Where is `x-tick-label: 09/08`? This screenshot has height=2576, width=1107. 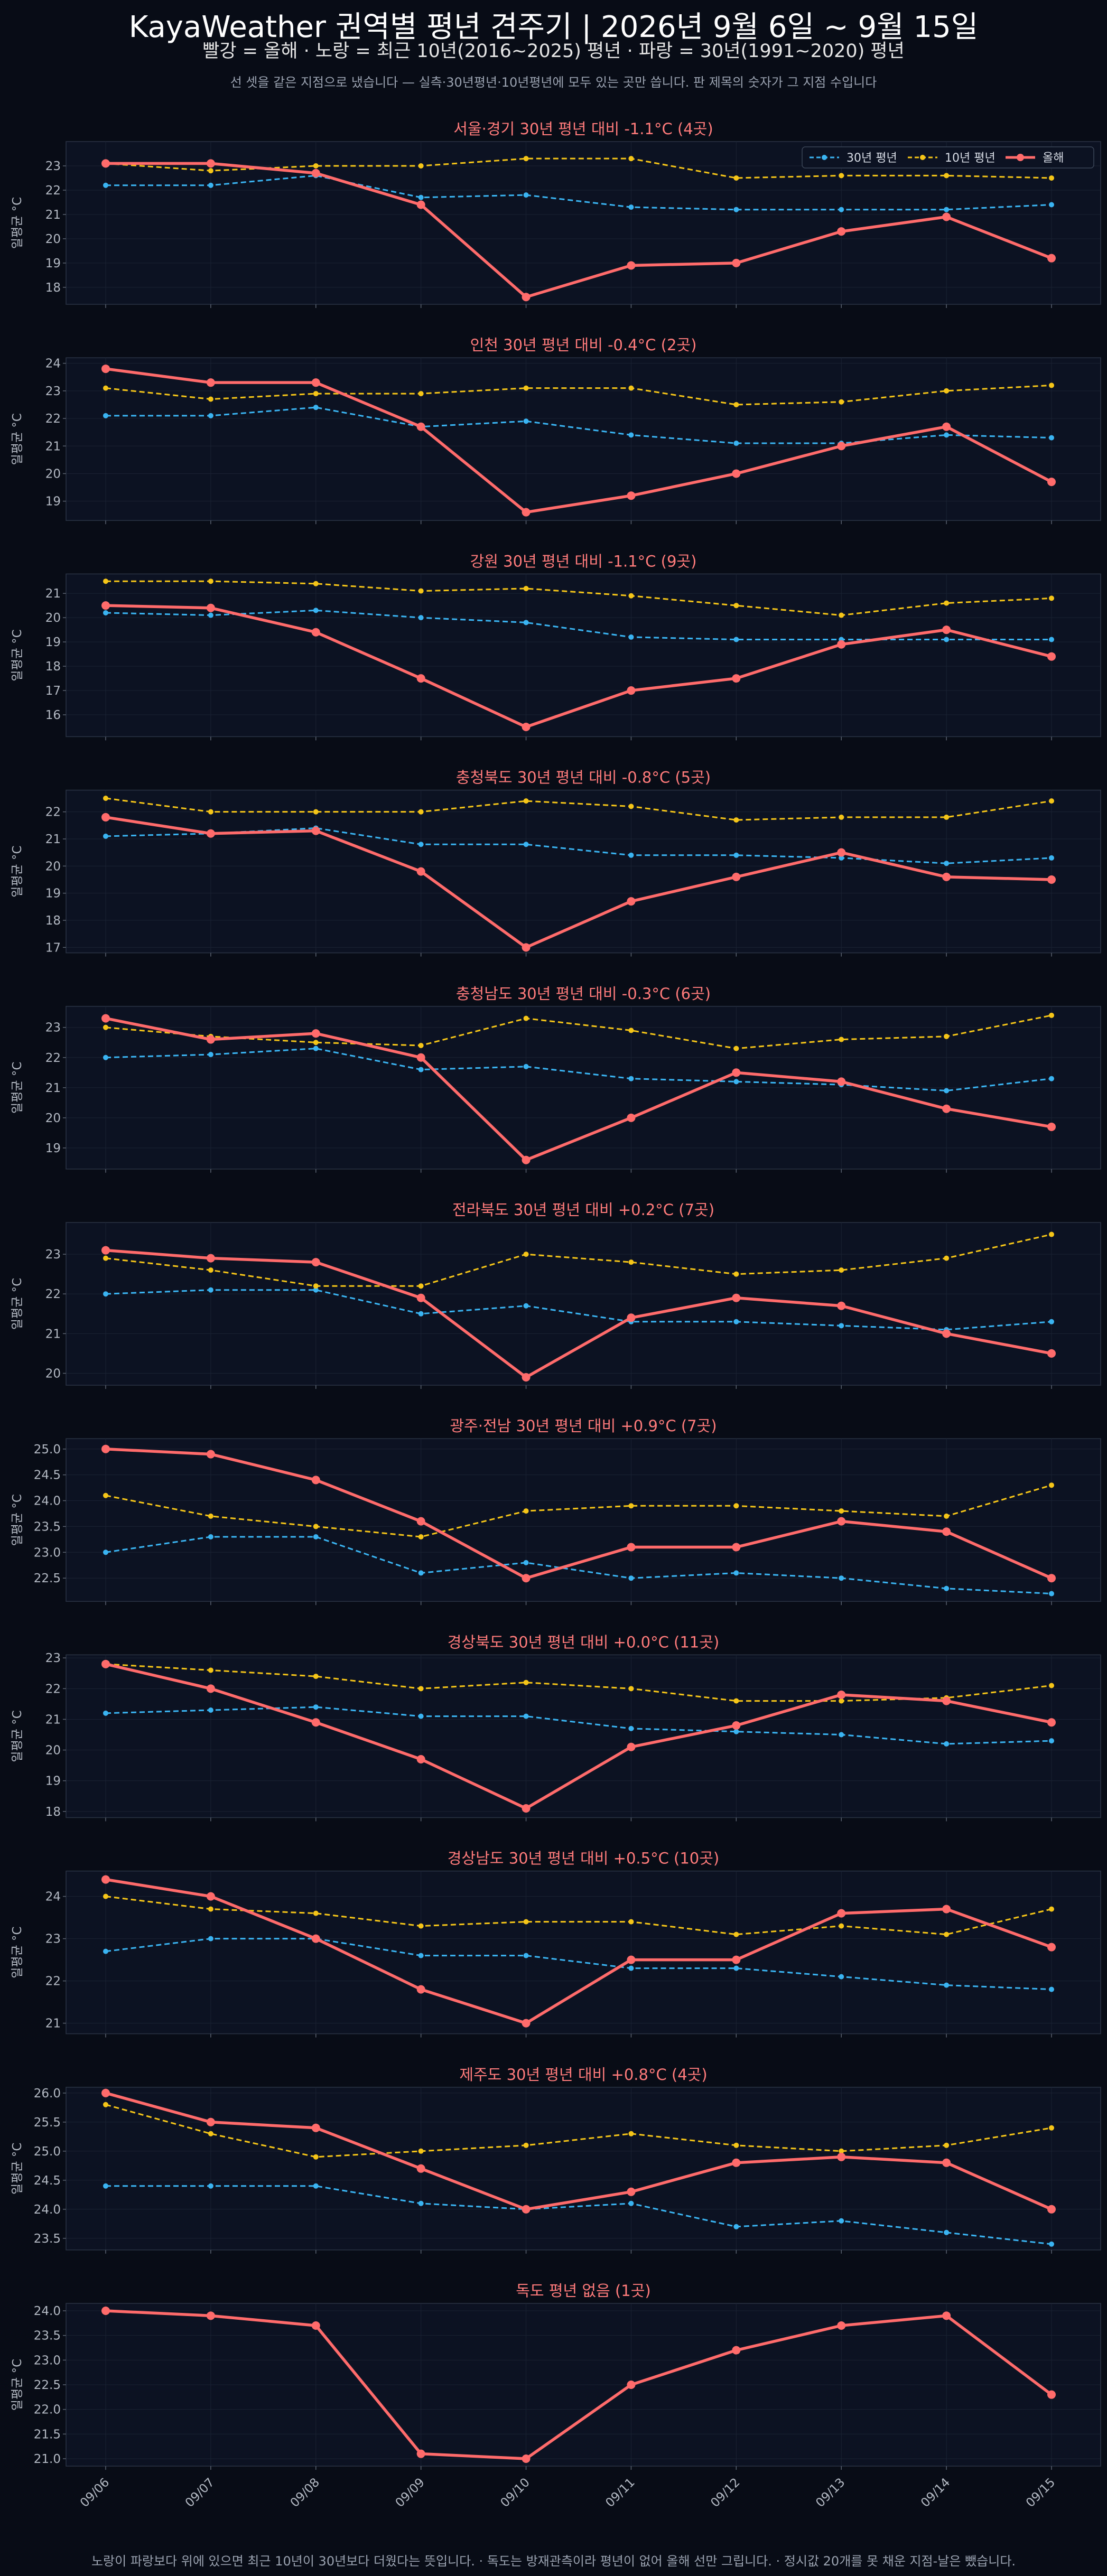
x-tick-label: 09/08 is located at coordinates (305, 2493).